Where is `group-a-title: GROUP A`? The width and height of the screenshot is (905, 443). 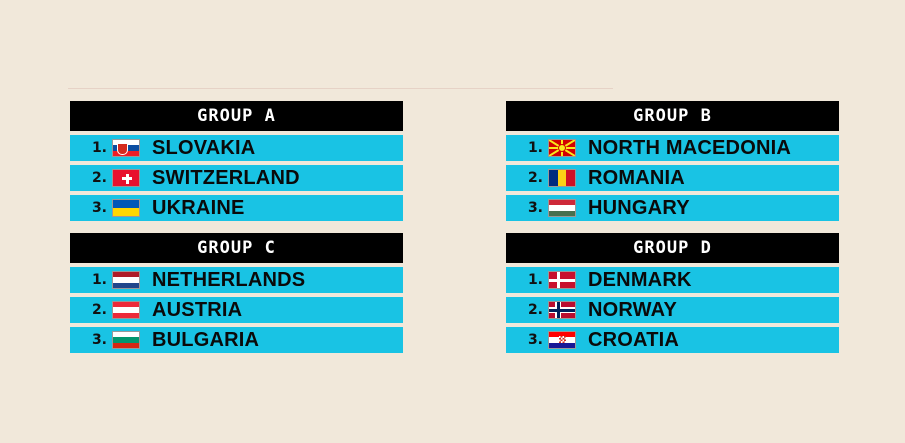 group-a-title: GROUP A is located at coordinates (236, 116).